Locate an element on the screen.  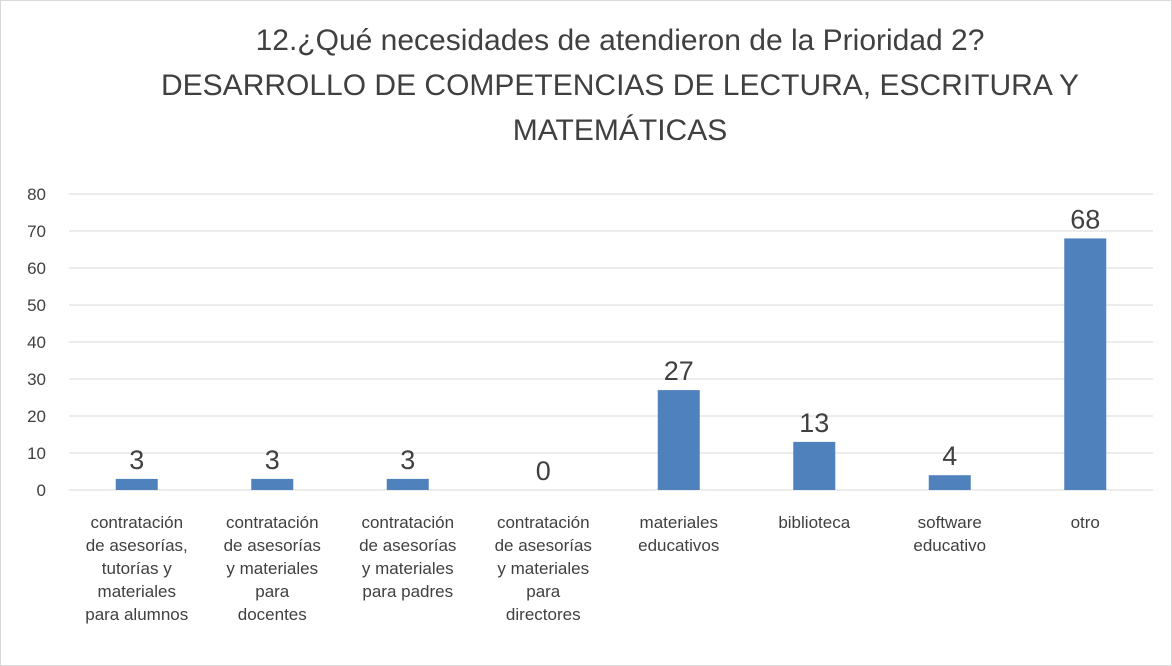
data-label: 13 is located at coordinates (814, 423).